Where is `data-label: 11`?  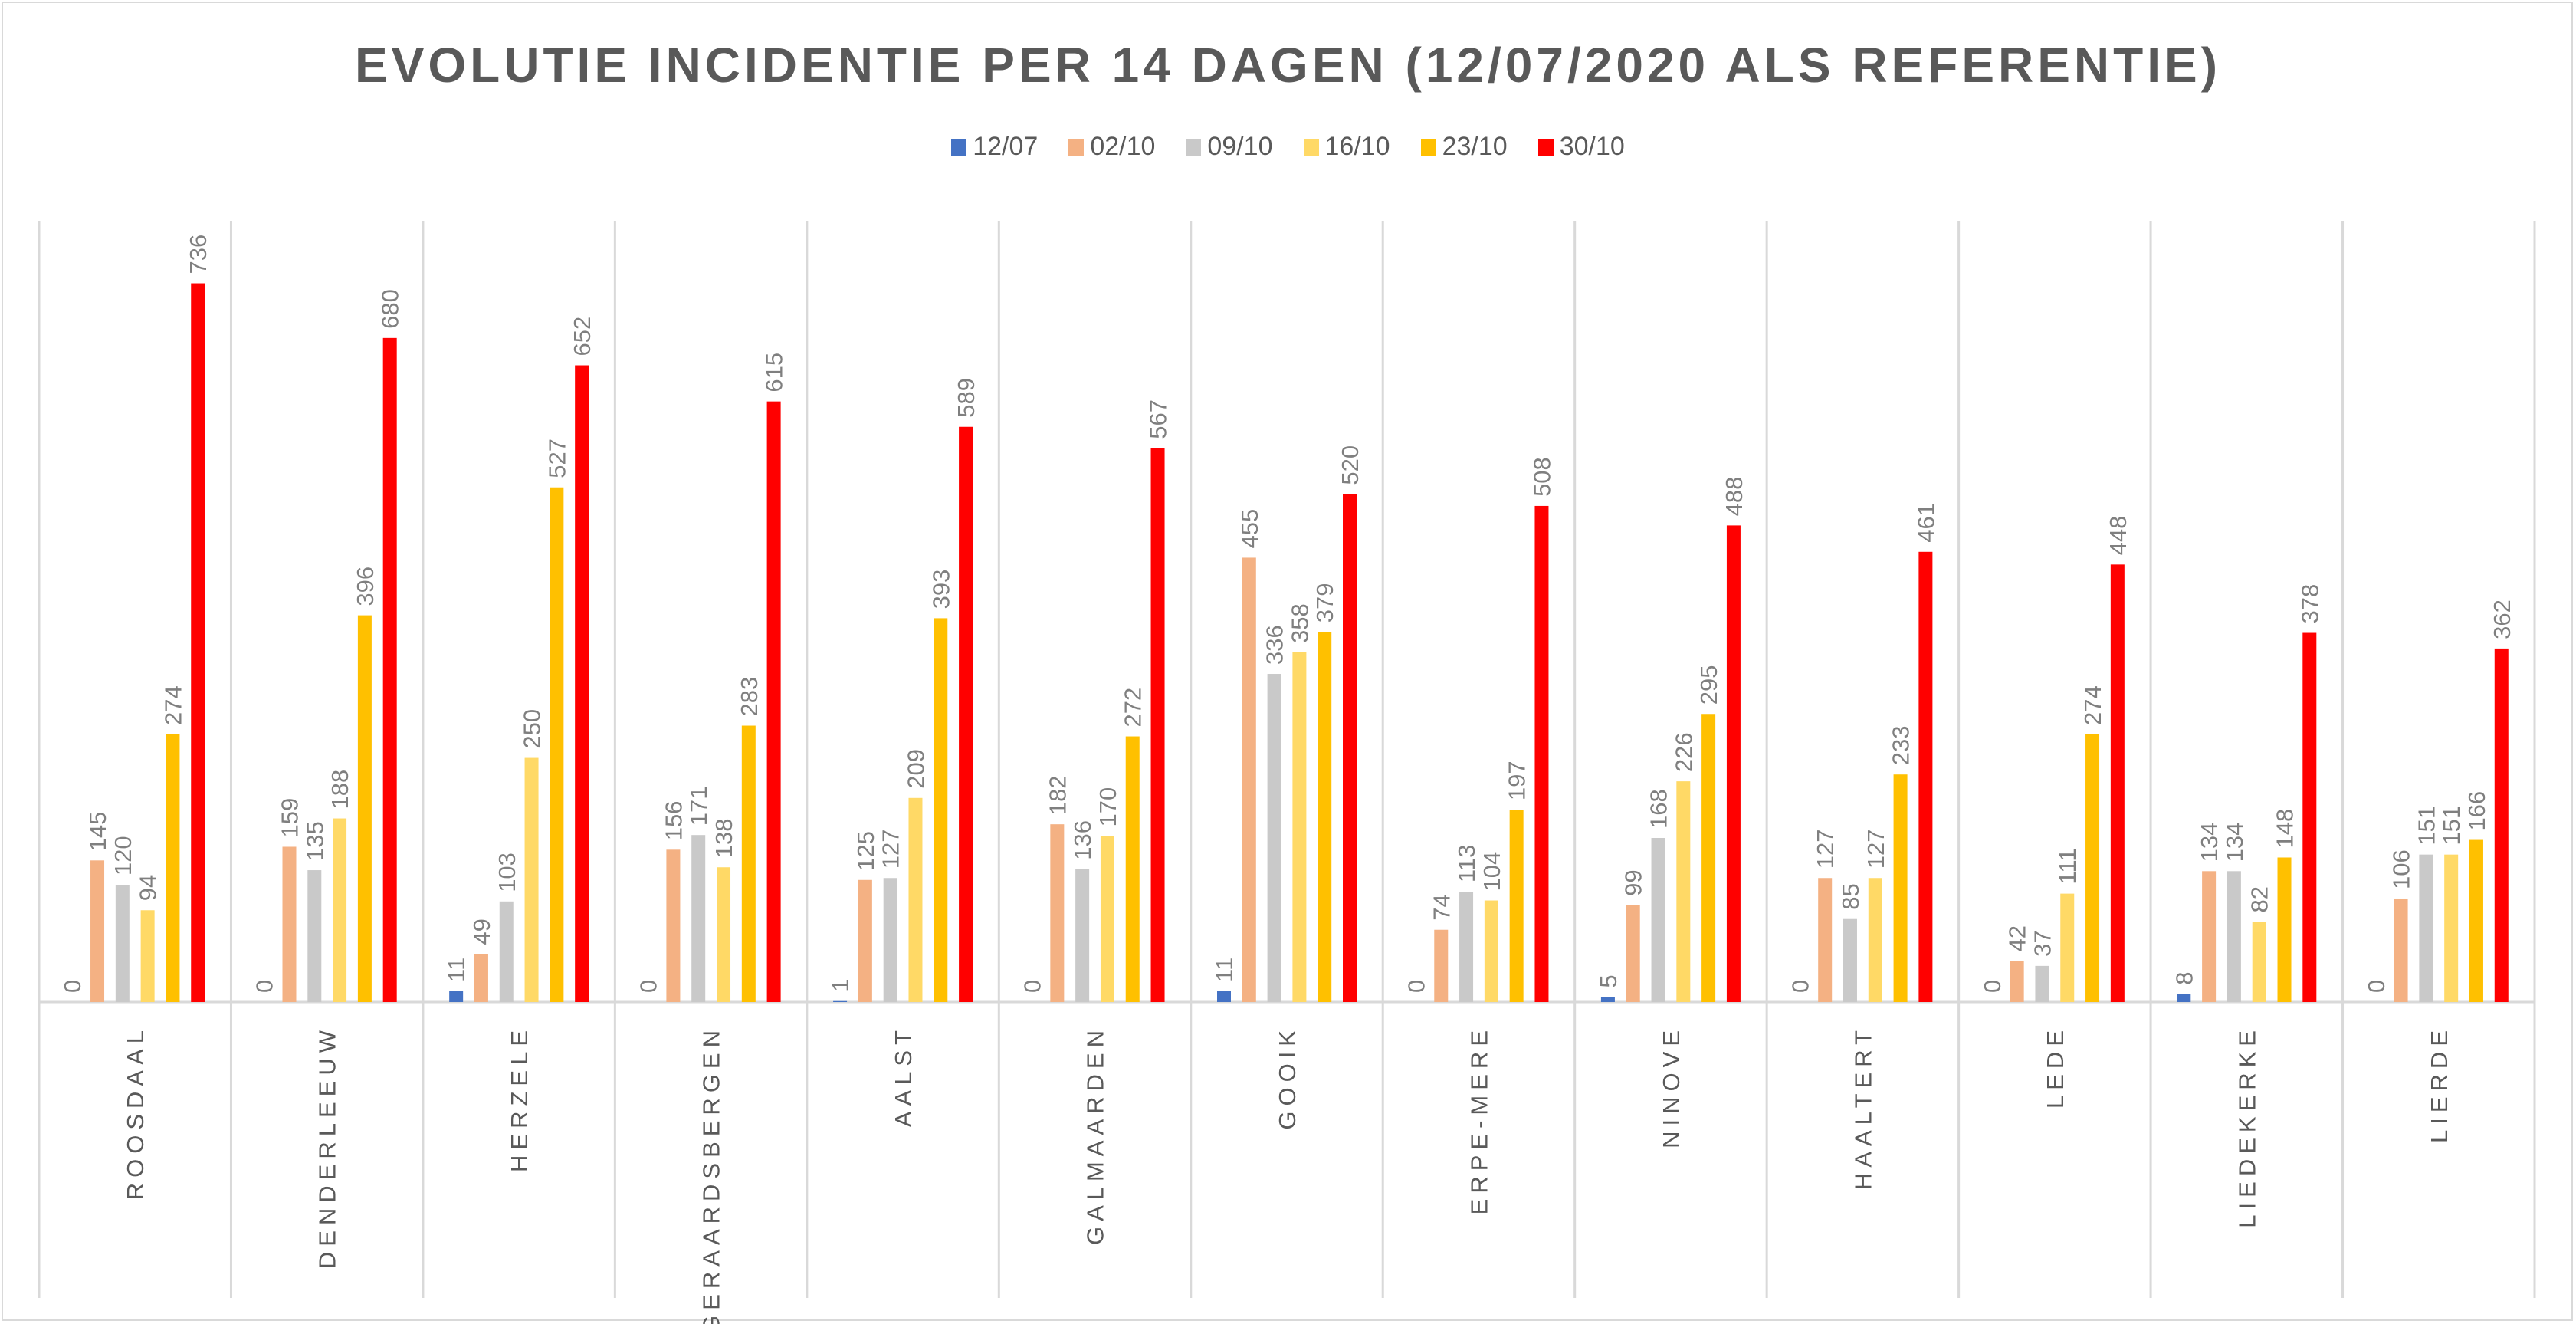
data-label: 11 is located at coordinates (1224, 970).